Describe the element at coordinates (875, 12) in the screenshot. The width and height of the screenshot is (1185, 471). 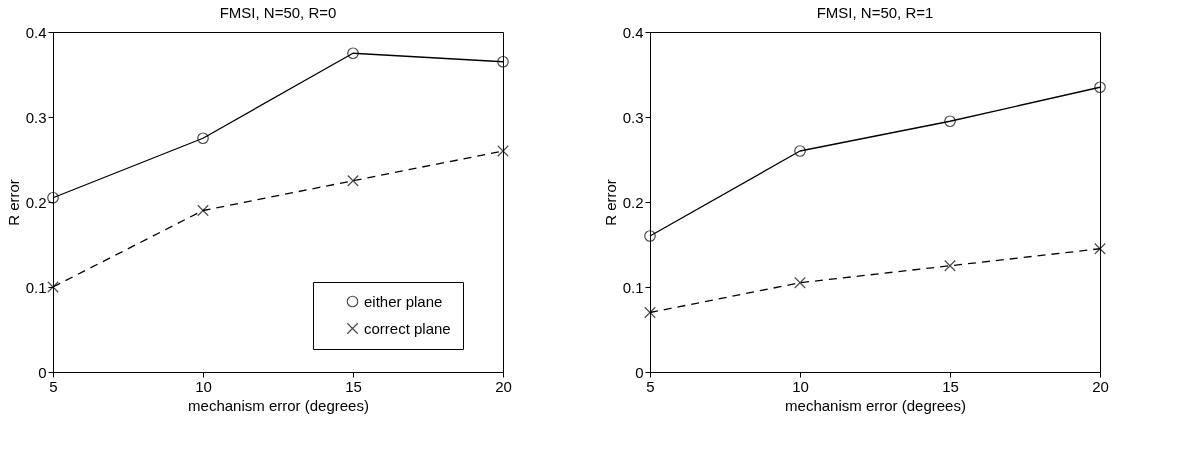
I see `chart-title: FMSI, N=50, R=1` at that location.